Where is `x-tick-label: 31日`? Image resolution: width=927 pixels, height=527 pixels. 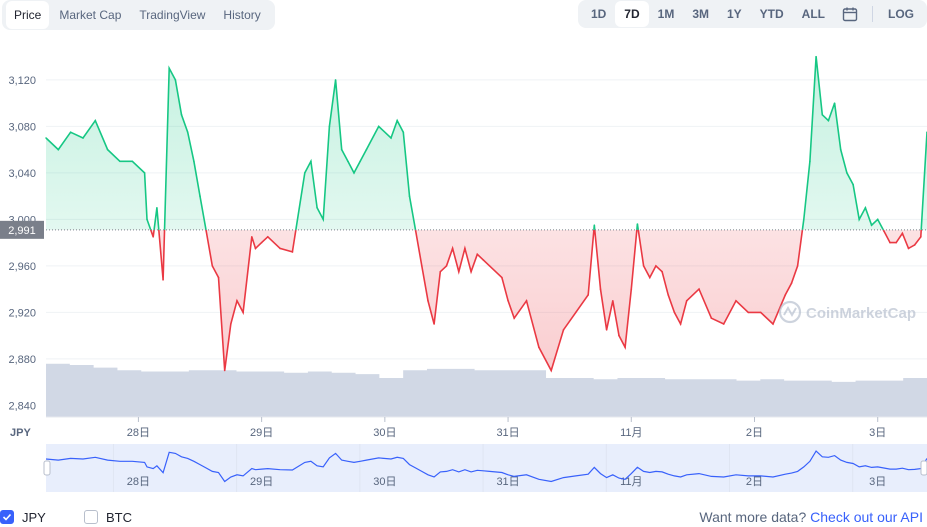
x-tick-label: 31日 is located at coordinates (507, 433).